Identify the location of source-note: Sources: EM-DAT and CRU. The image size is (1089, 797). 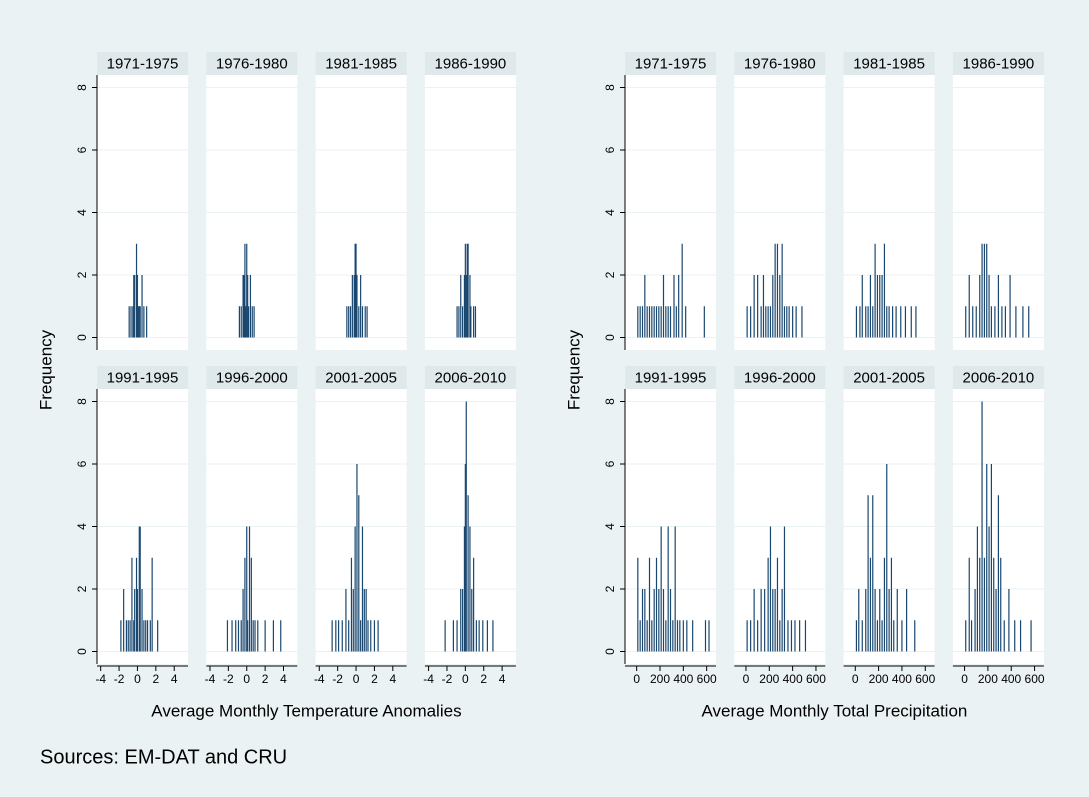
(163, 757).